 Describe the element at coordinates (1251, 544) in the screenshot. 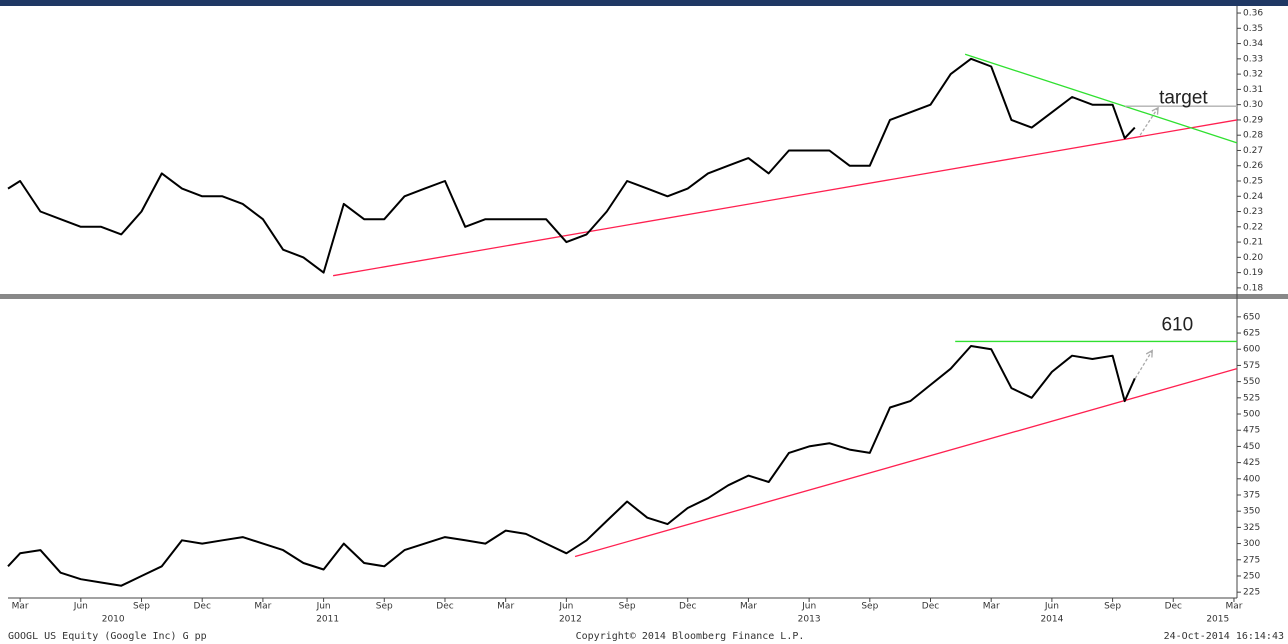

I see `y-tick-label: 300` at that location.